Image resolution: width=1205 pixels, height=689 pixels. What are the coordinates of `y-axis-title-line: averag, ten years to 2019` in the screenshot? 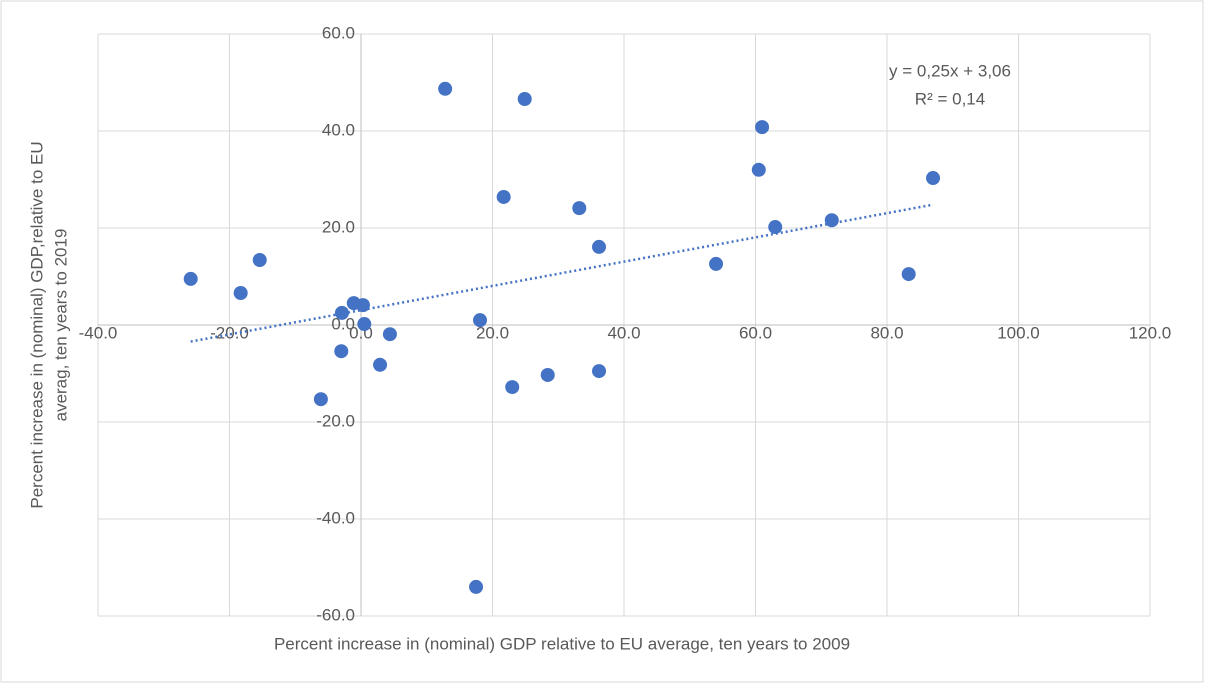 It's located at (60, 325).